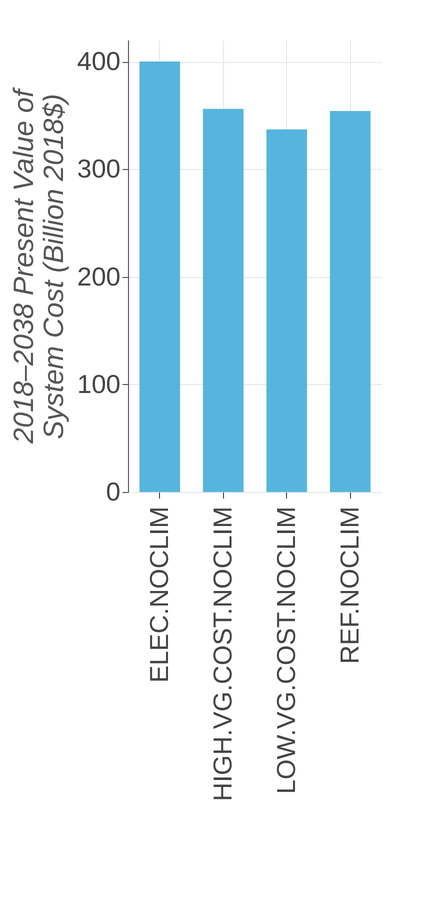  I want to click on x-tick-label: REF.NOCLIM, so click(349, 585).